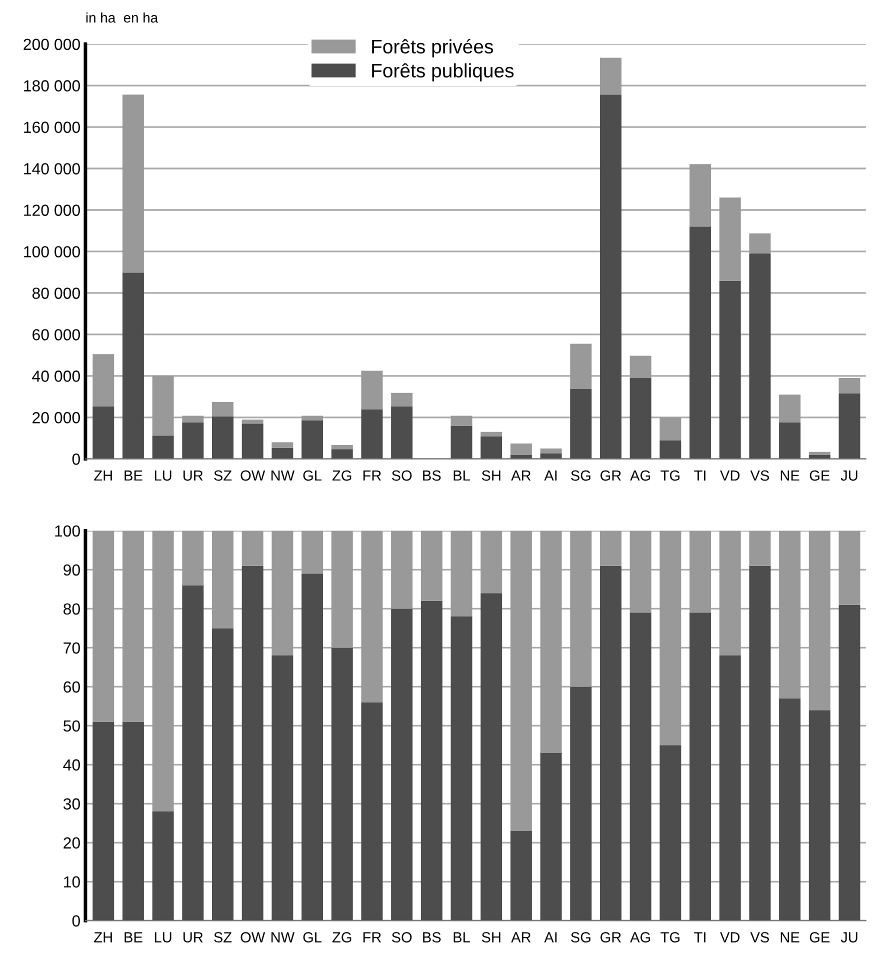 This screenshot has height=958, width=872. Describe the element at coordinates (72, 570) in the screenshot. I see `y-tick-label: 90` at that location.